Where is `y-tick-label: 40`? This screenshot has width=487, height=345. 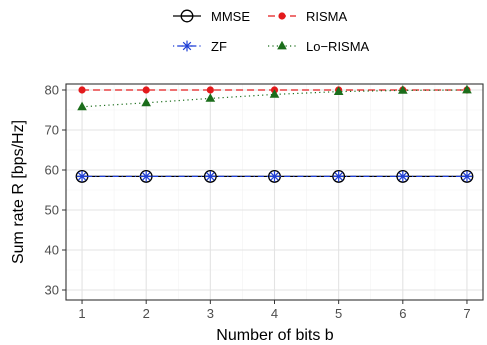 y-tick-label: 40 is located at coordinates (52, 250).